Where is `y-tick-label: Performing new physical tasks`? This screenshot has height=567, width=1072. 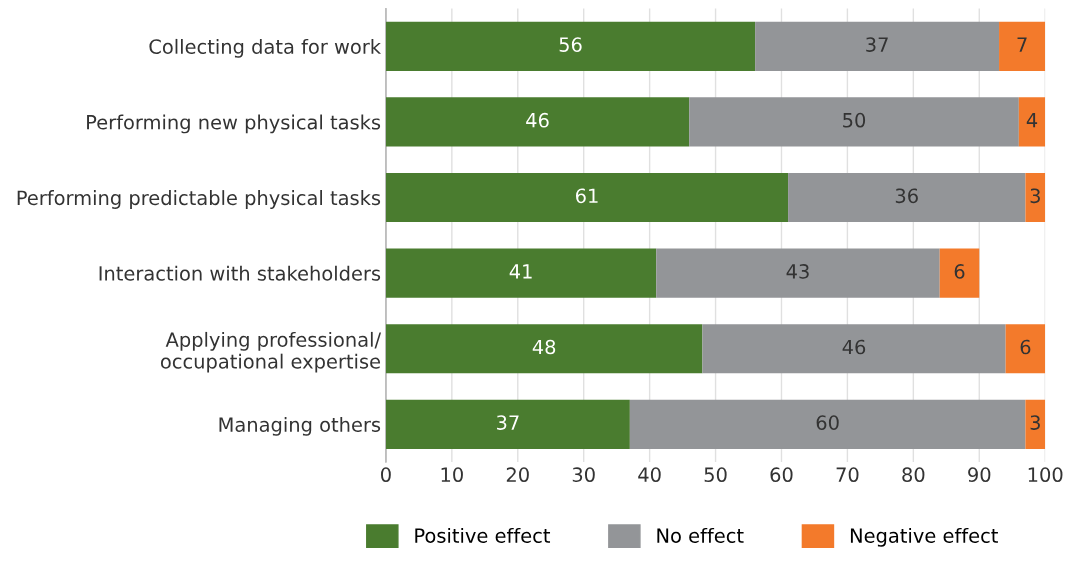
y-tick-label: Performing new physical tasks is located at coordinates (234, 124).